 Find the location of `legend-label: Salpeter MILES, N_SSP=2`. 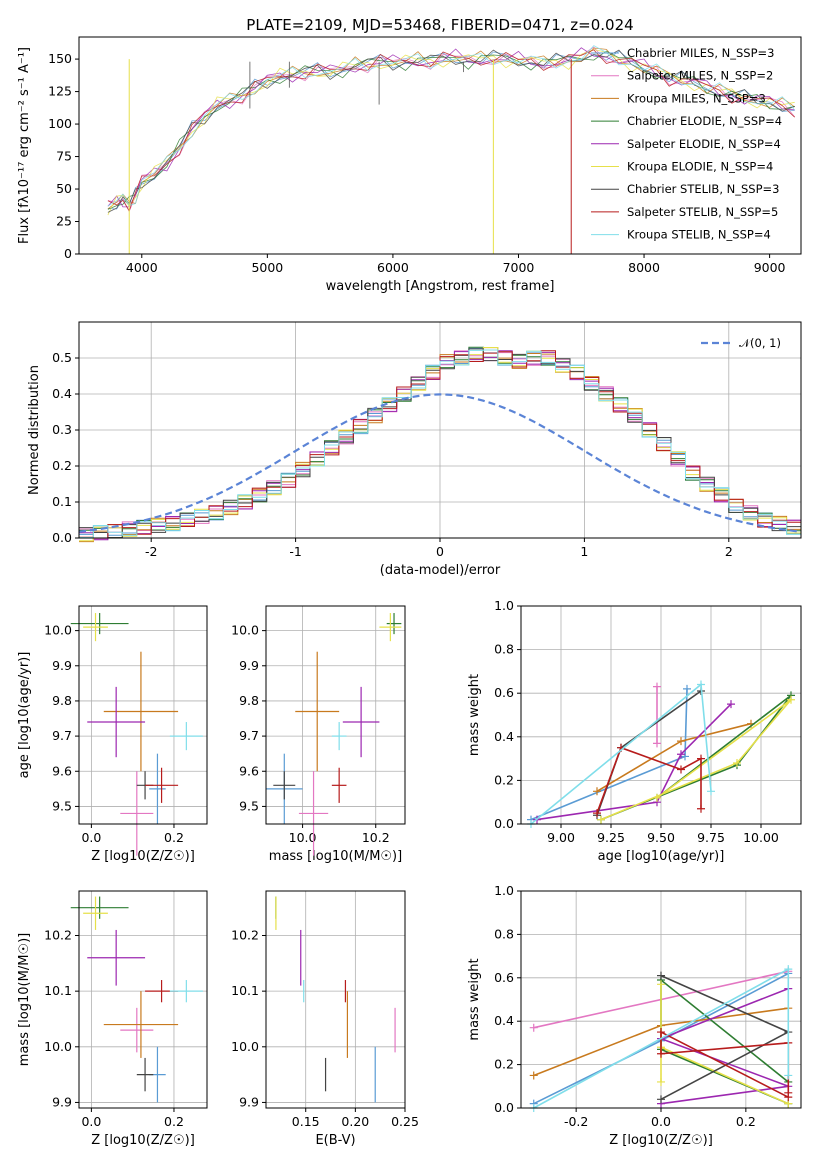

legend-label: Salpeter MILES, N_SSP=2 is located at coordinates (700, 76).